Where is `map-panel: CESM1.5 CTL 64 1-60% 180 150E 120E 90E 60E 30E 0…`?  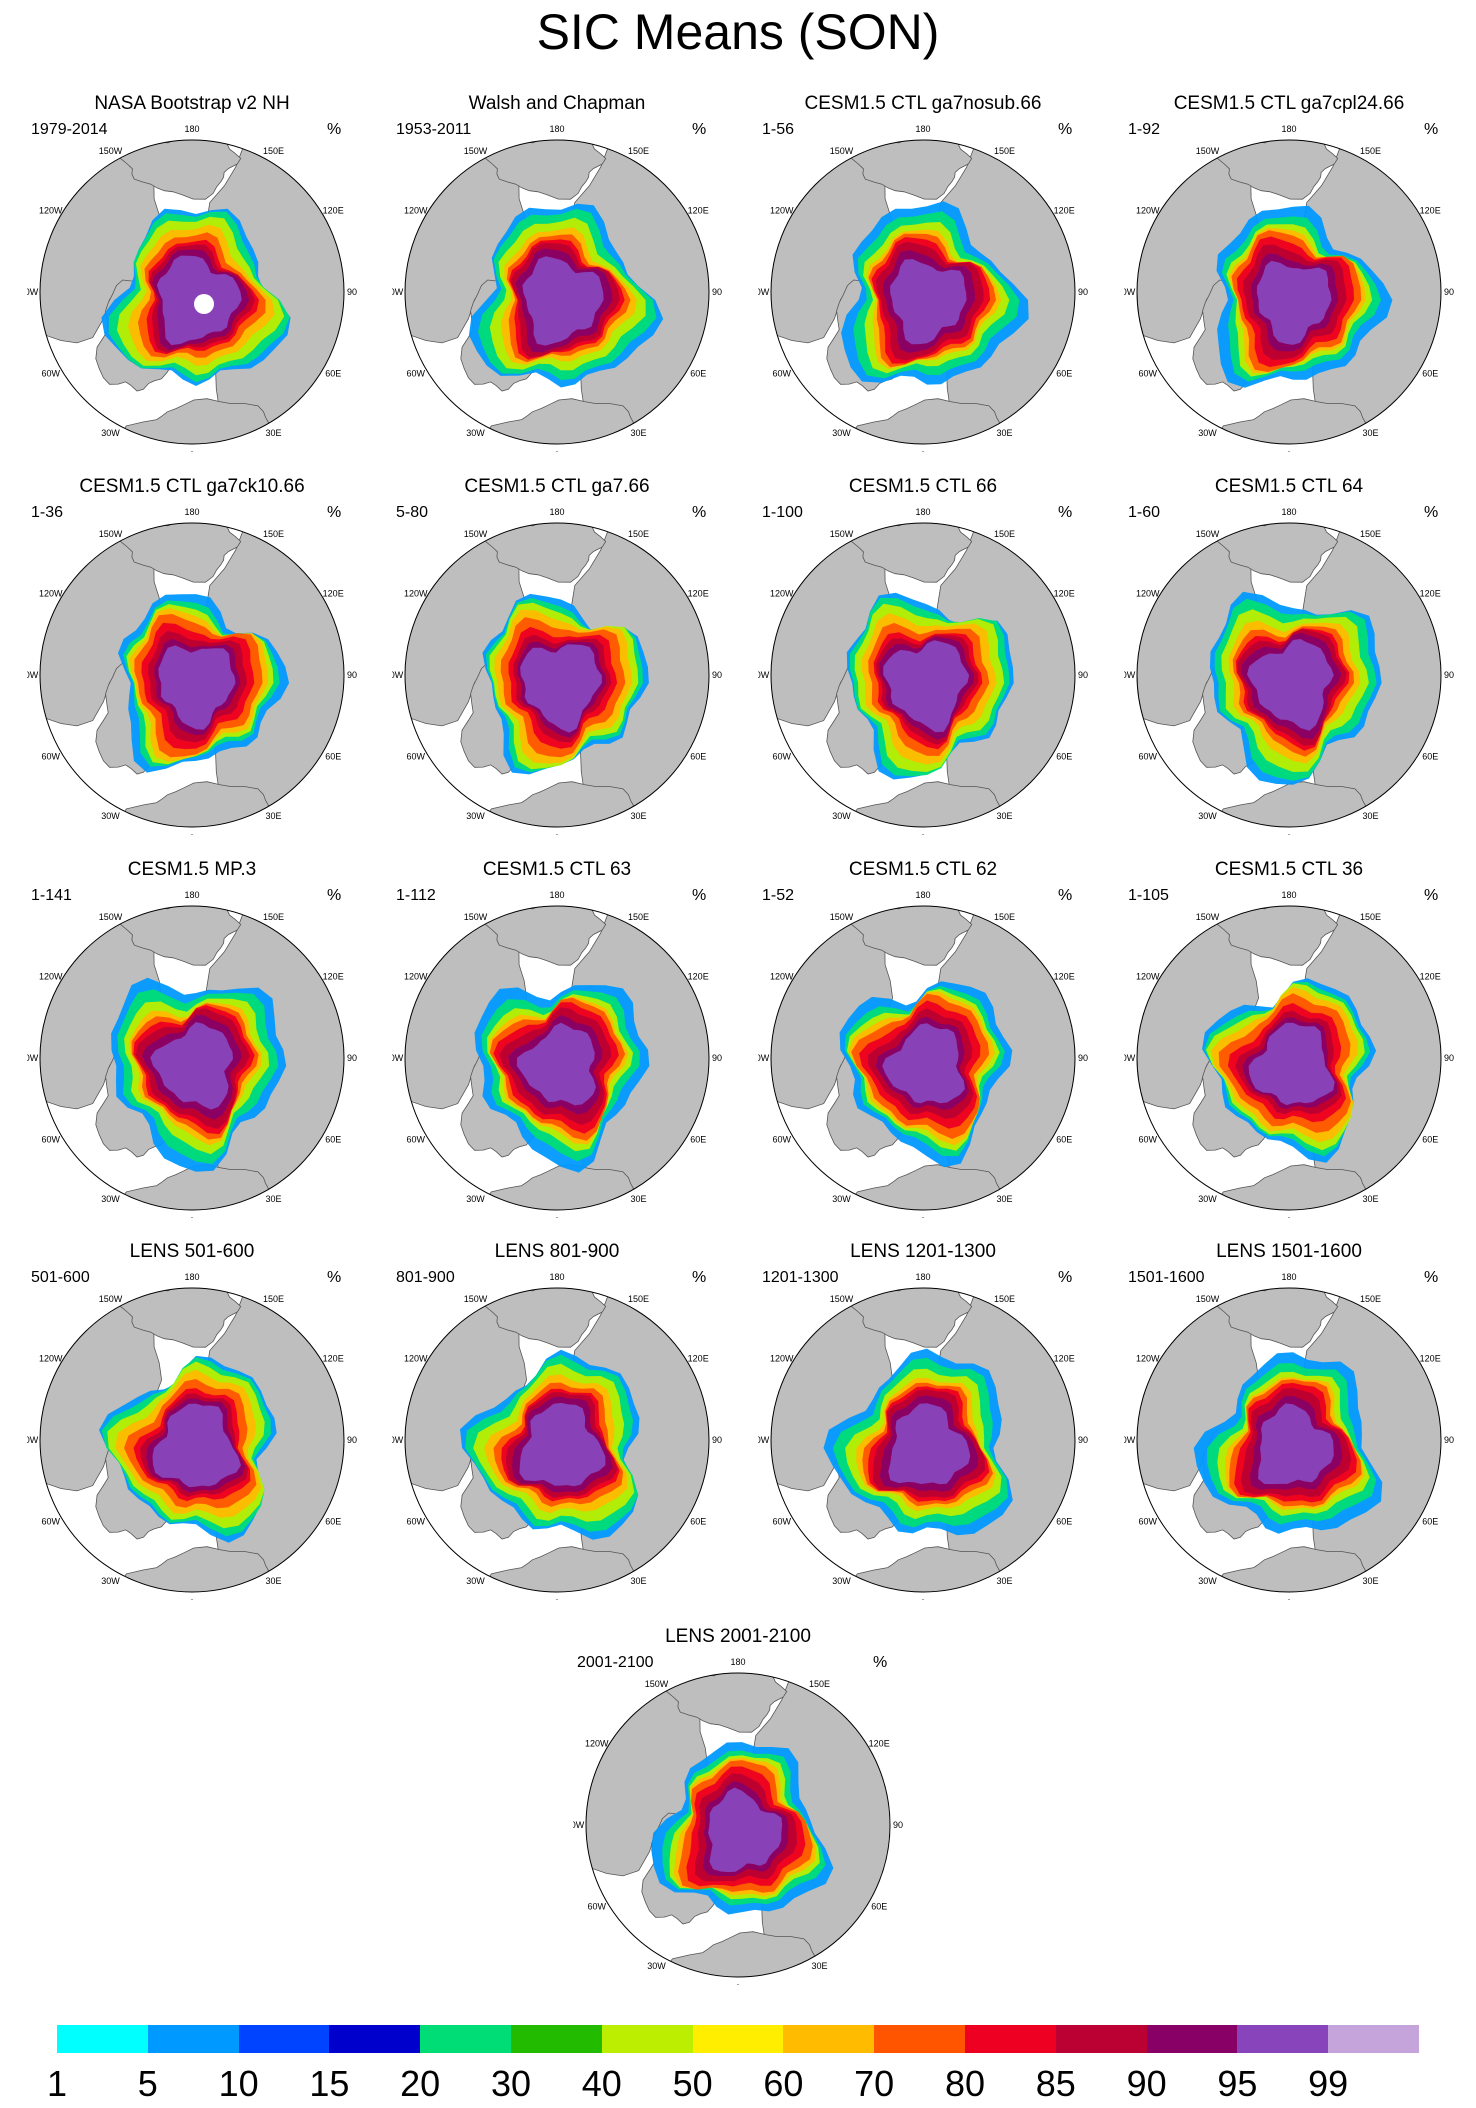 map-panel: CESM1.5 CTL 64 1-60% 180 150E 120E 90E 60E 30E 0… is located at coordinates (1289, 655).